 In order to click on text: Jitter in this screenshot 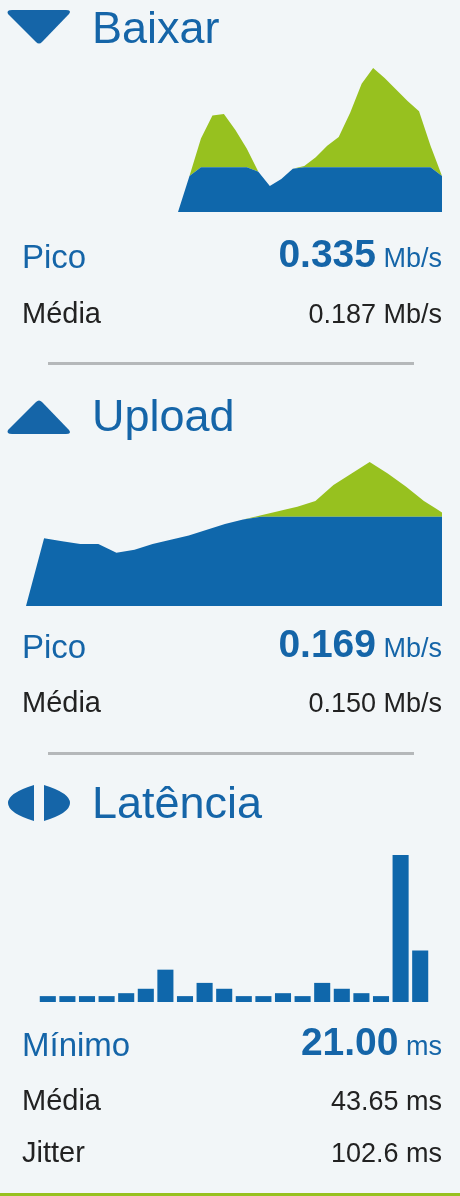, I will do `click(53, 1152)`.